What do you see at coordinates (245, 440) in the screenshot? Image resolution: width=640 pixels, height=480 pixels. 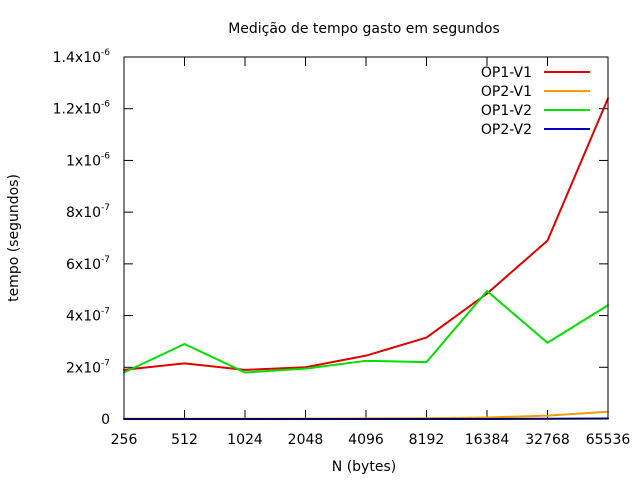 I see `x-tick-label: 1024` at bounding box center [245, 440].